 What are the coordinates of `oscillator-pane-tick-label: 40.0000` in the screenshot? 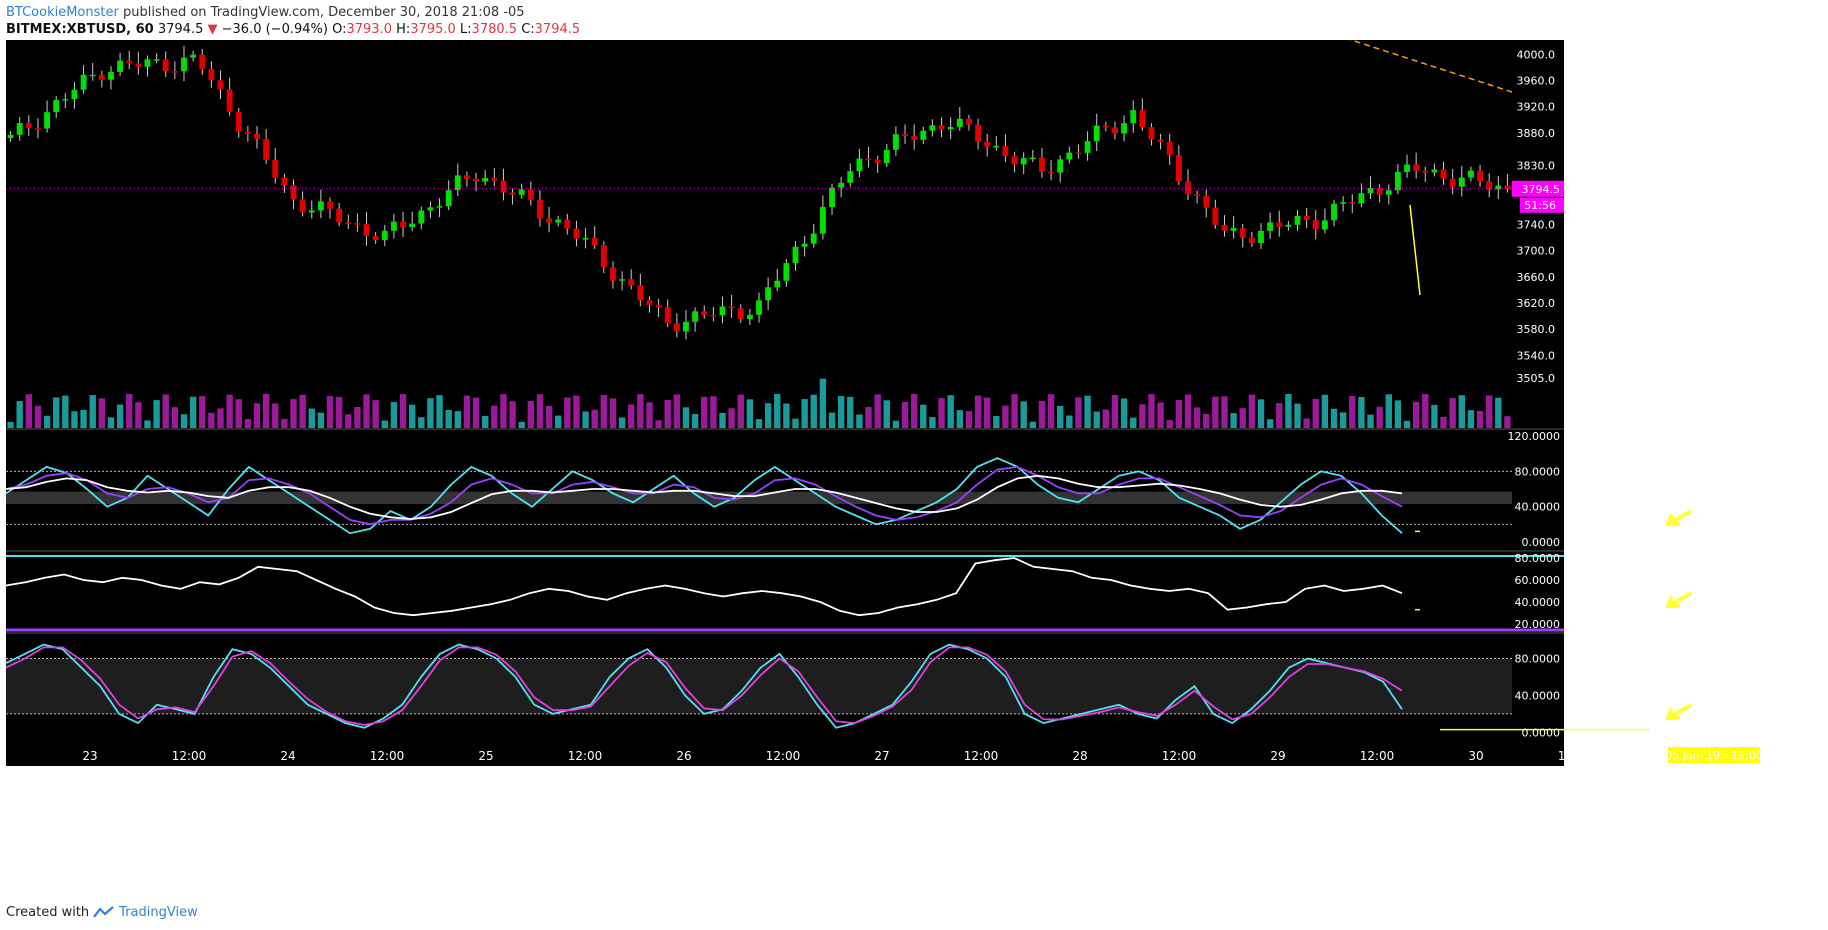 It's located at (1538, 507).